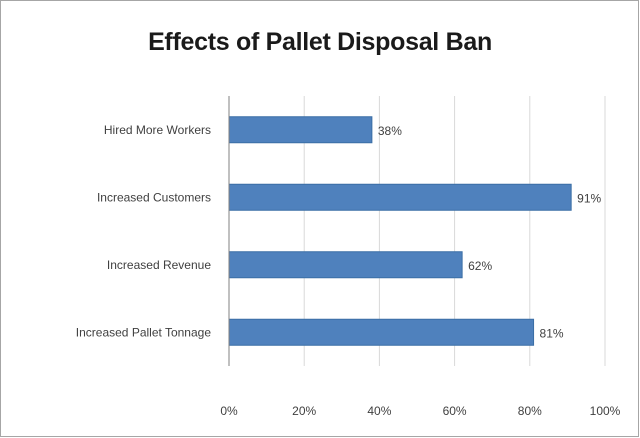 This screenshot has height=438, width=640. What do you see at coordinates (605, 411) in the screenshot?
I see `x-tick-label: 100%` at bounding box center [605, 411].